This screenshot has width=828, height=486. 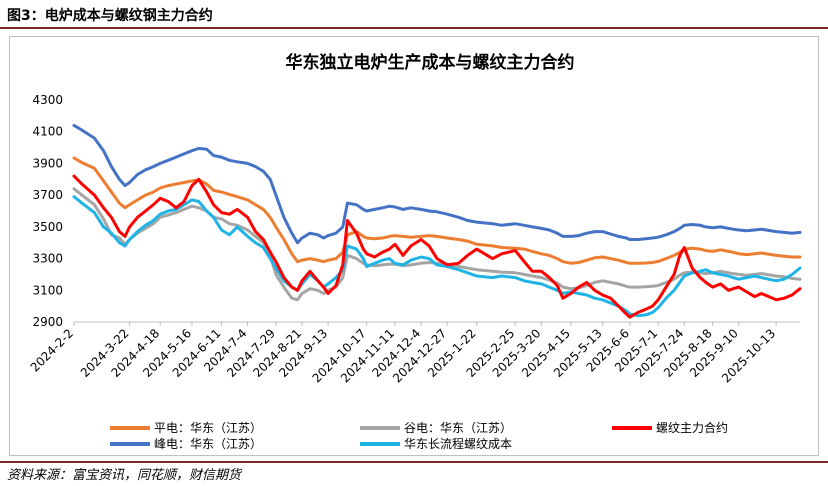 What do you see at coordinates (430, 62) in the screenshot?
I see `chart-title: 华东独立电炉生产成本与螺纹主力合约` at bounding box center [430, 62].